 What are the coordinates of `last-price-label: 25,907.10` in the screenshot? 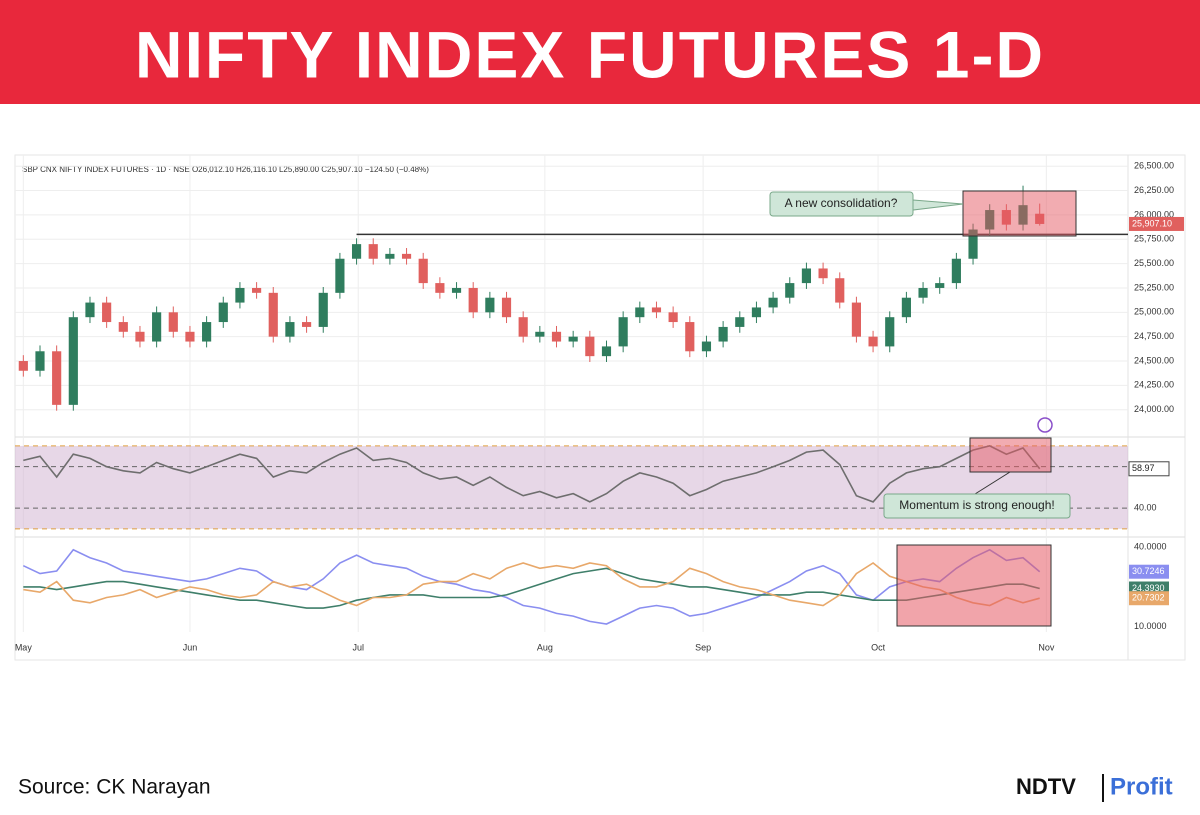 It's located at (1152, 223).